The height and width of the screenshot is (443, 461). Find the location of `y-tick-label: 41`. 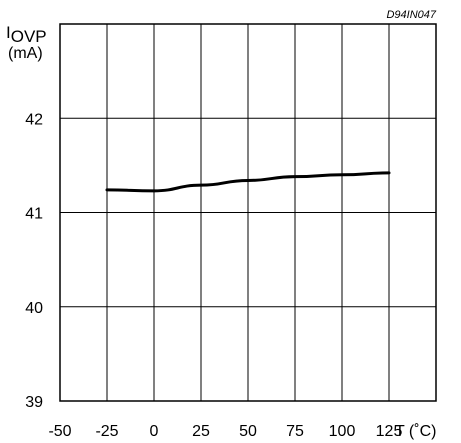

y-tick-label: 41 is located at coordinates (34, 214).